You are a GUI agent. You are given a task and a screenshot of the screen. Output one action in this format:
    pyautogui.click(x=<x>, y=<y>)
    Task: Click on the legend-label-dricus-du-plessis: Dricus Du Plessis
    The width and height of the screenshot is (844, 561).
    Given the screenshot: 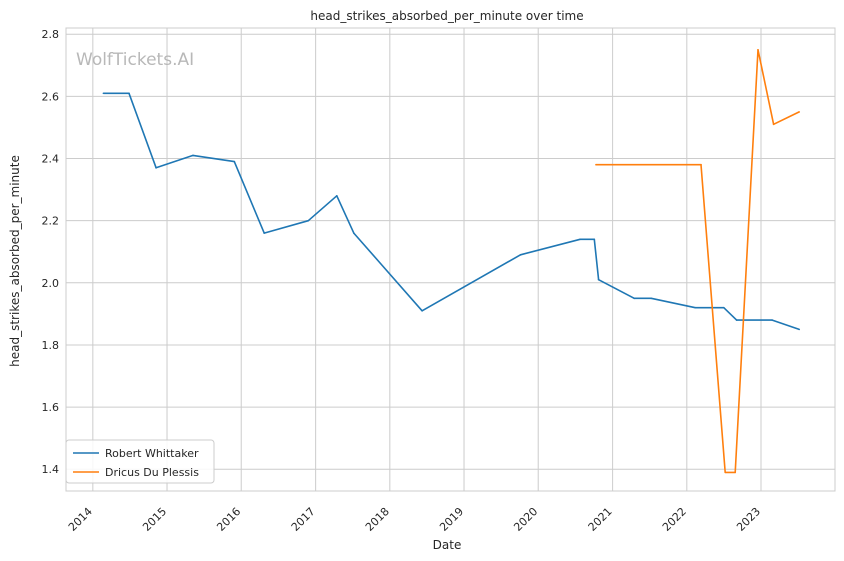 What is the action you would take?
    pyautogui.click(x=152, y=472)
    